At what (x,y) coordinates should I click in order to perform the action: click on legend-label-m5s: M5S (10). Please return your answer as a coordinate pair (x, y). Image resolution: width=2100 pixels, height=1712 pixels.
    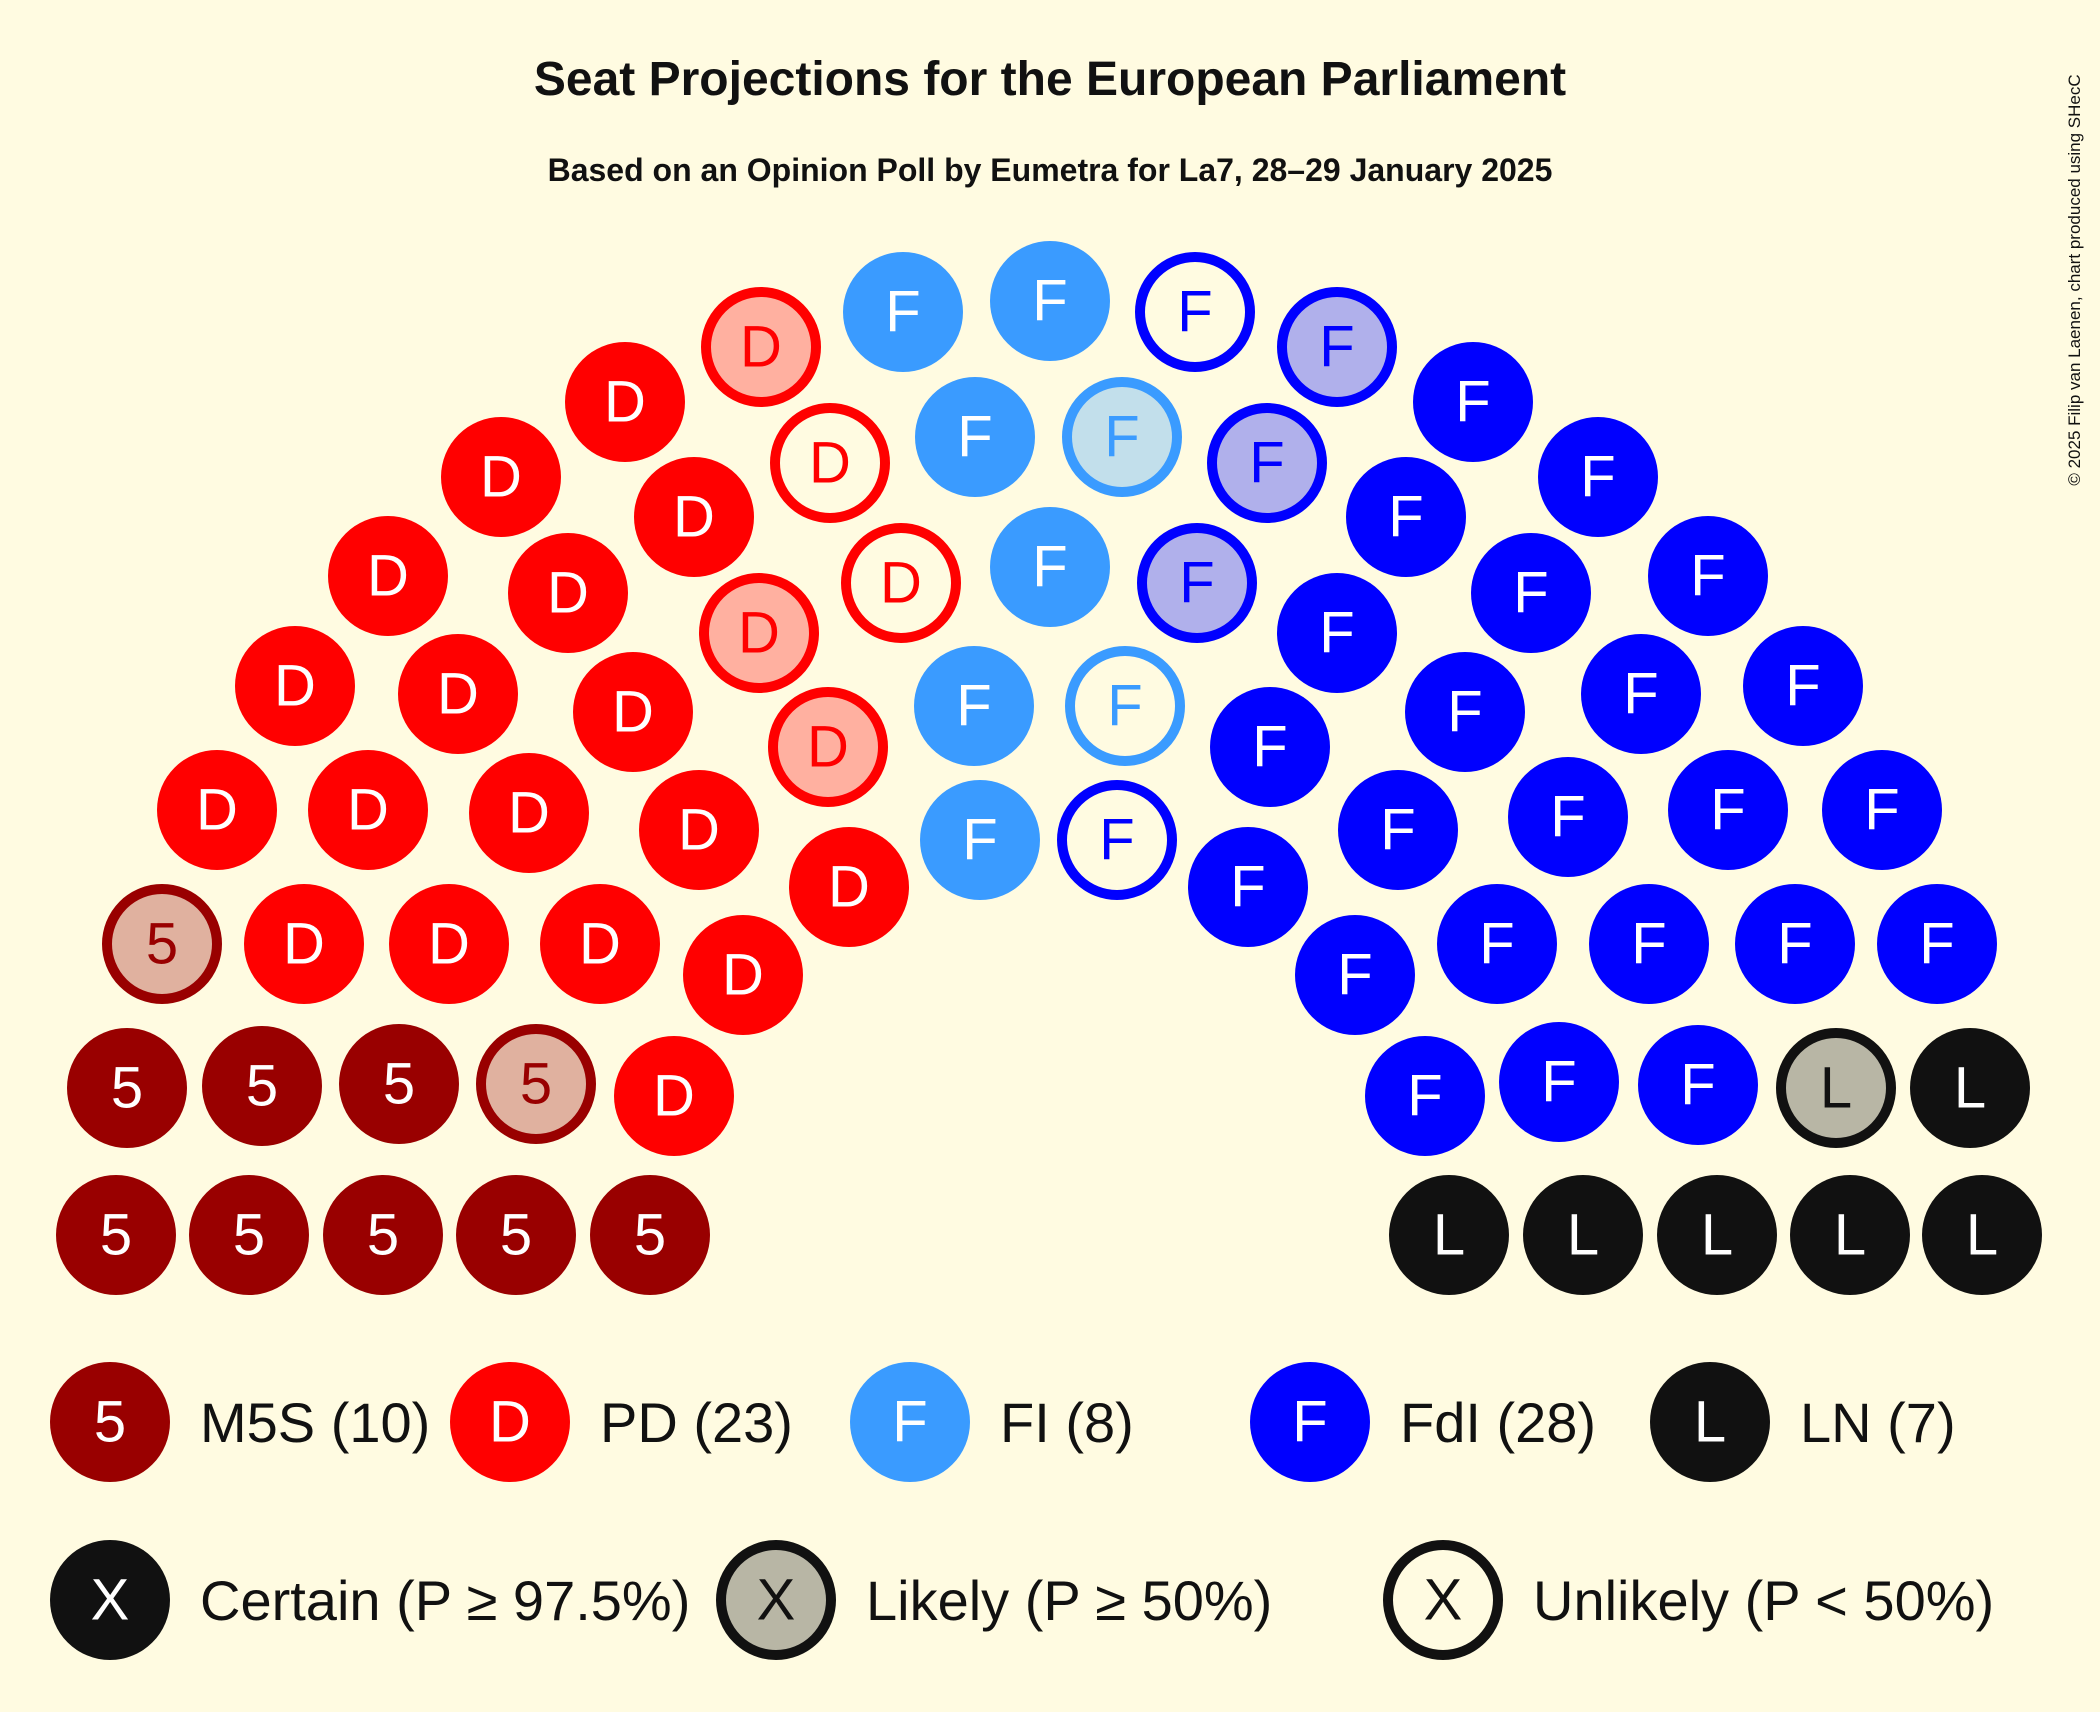
    Looking at the image, I should click on (315, 1422).